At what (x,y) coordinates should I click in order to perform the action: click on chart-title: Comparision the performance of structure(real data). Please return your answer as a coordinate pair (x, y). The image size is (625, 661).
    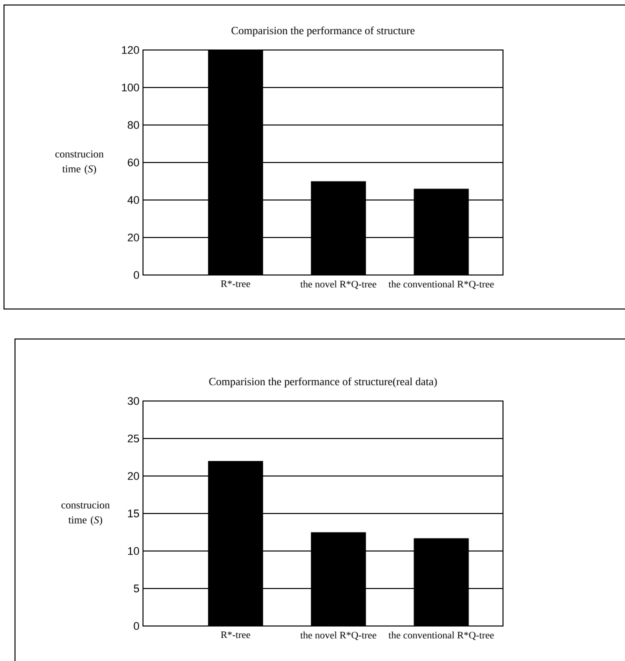
    Looking at the image, I should click on (323, 382).